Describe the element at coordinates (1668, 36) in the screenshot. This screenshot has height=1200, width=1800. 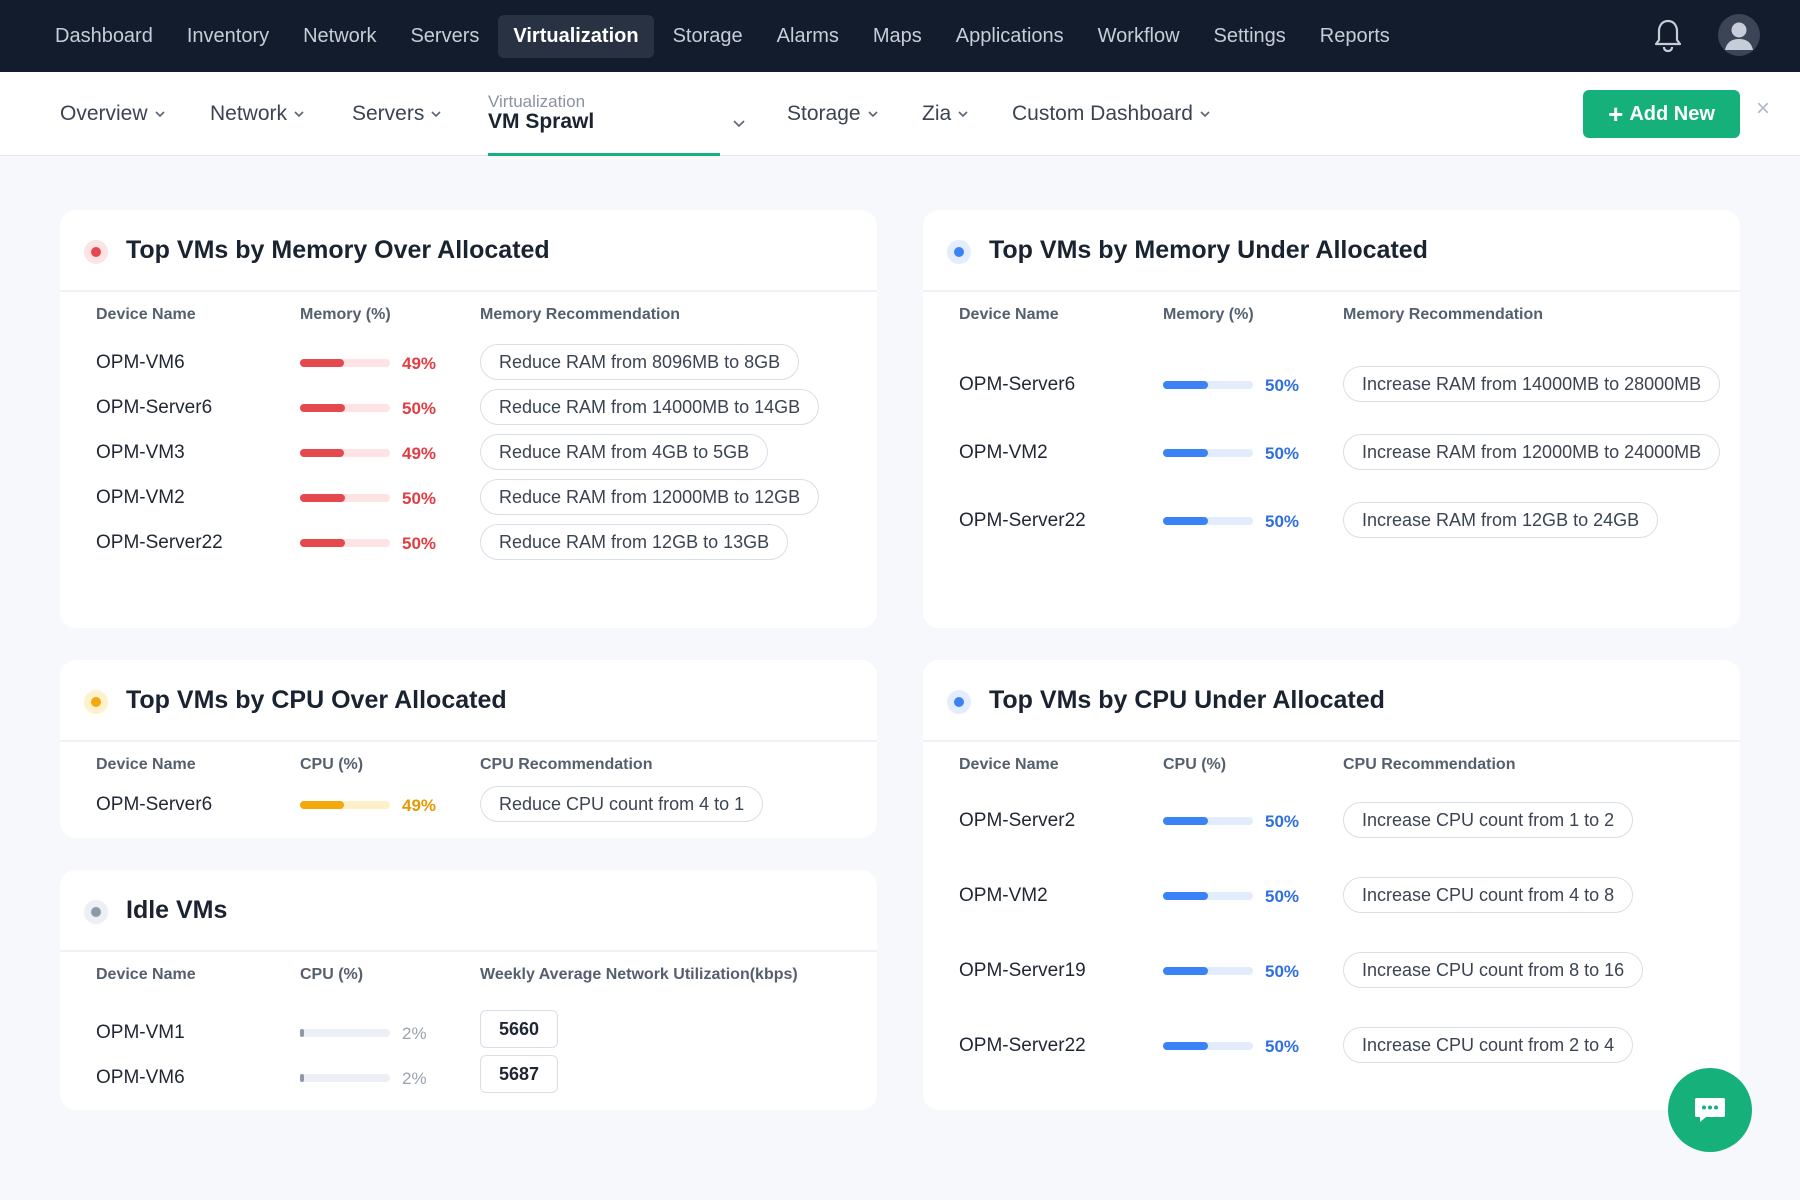
I see `bell-icon` at that location.